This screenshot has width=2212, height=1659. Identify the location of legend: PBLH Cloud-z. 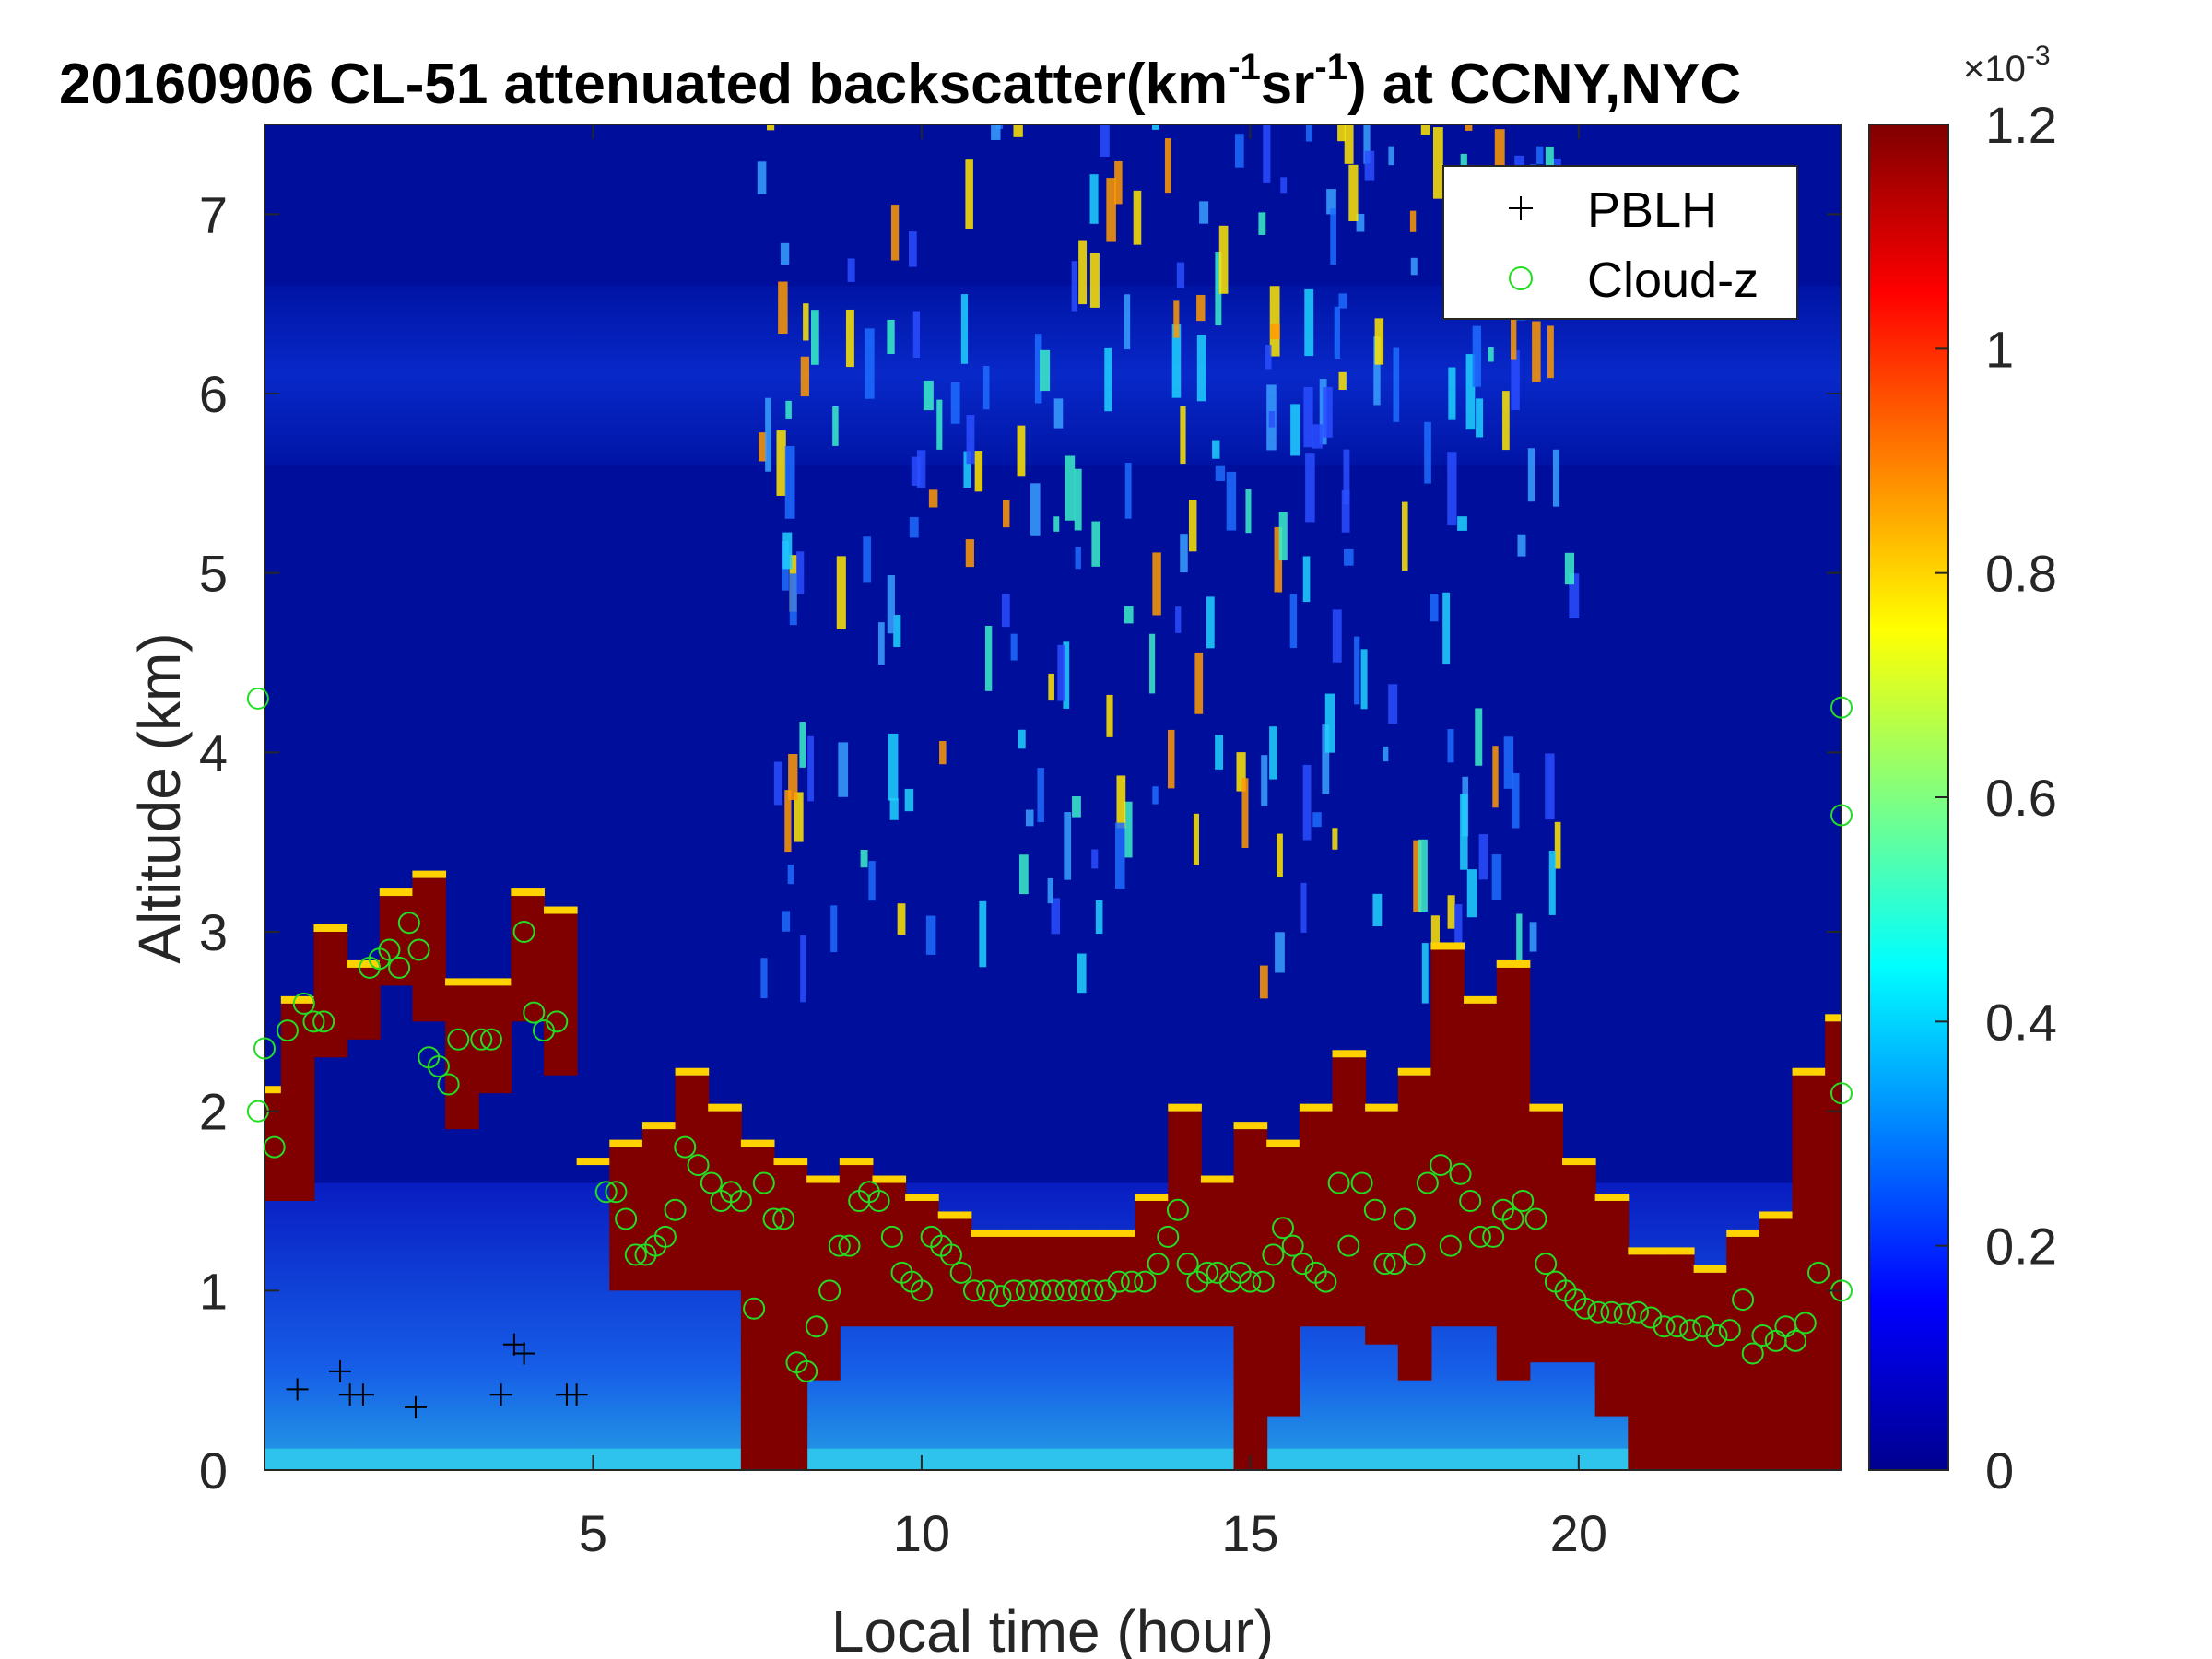
(1620, 242).